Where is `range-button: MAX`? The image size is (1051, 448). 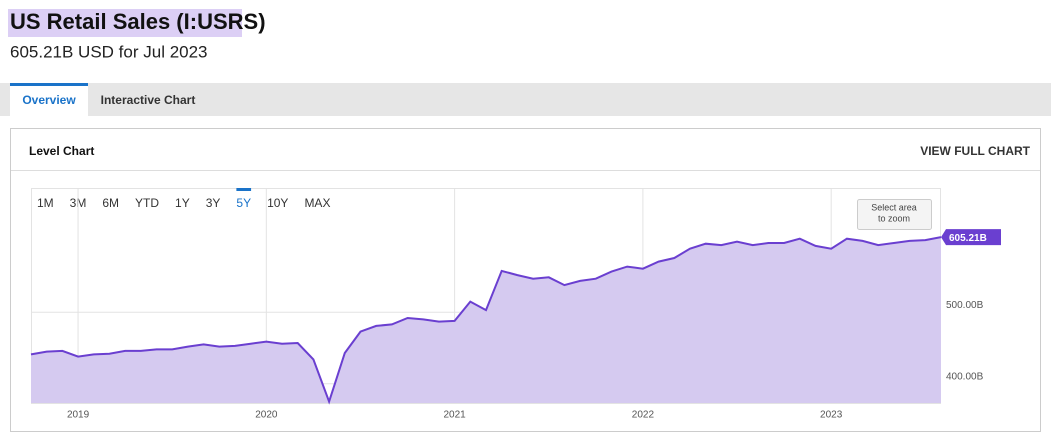
range-button: MAX is located at coordinates (317, 203).